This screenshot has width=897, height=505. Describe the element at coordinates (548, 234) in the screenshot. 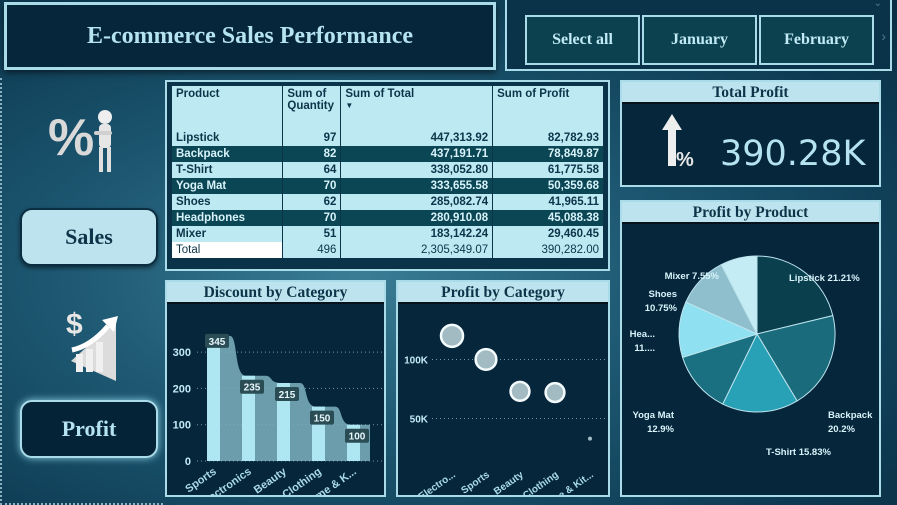

I see `cell-profit: 29,460.45` at that location.